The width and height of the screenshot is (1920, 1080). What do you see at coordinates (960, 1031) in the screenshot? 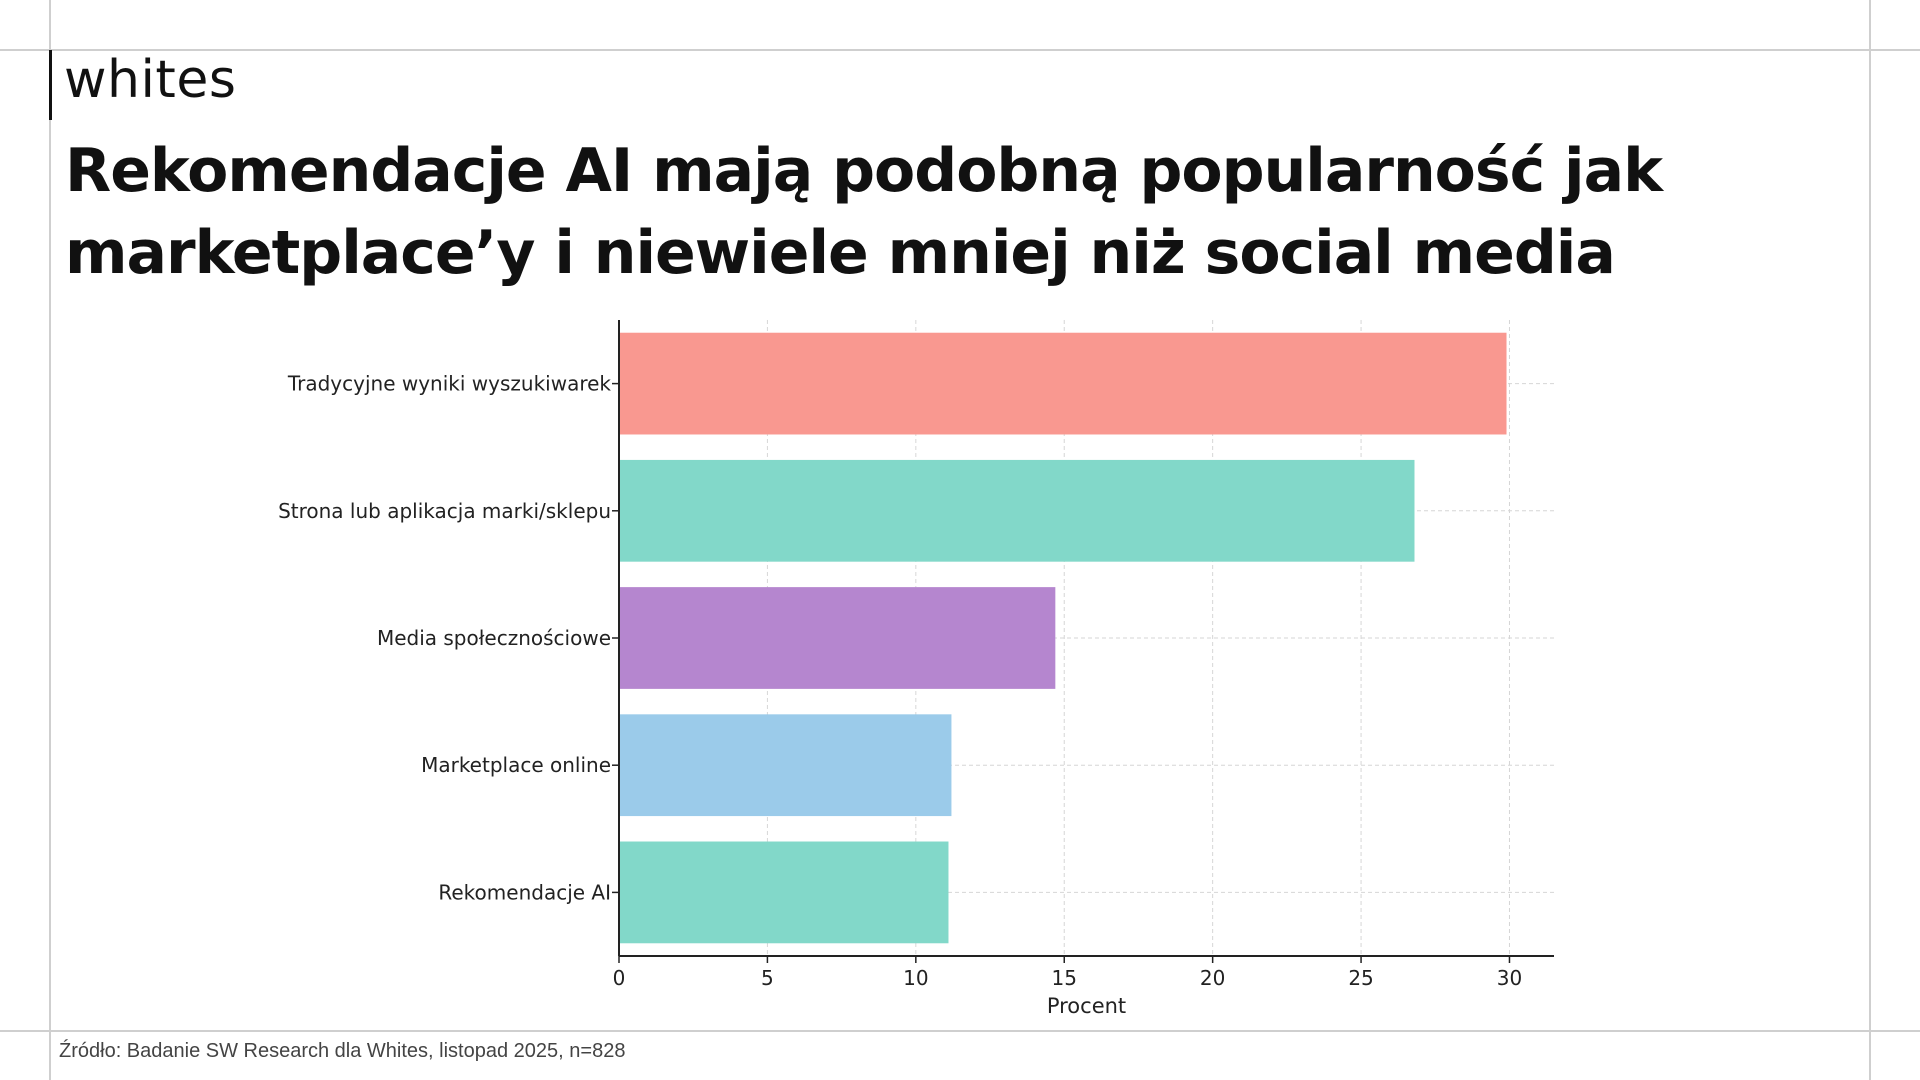
I see `frame-bottom-line` at bounding box center [960, 1031].